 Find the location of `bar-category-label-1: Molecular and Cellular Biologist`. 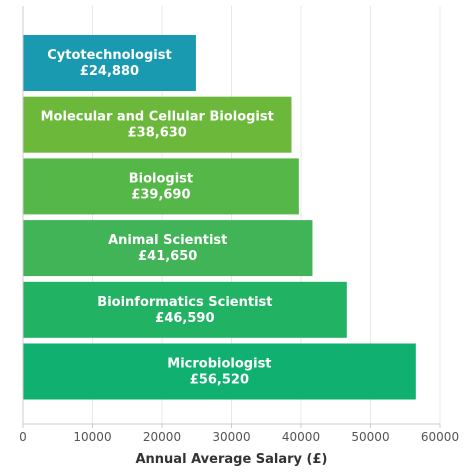

bar-category-label-1: Molecular and Cellular Biologist is located at coordinates (157, 117).